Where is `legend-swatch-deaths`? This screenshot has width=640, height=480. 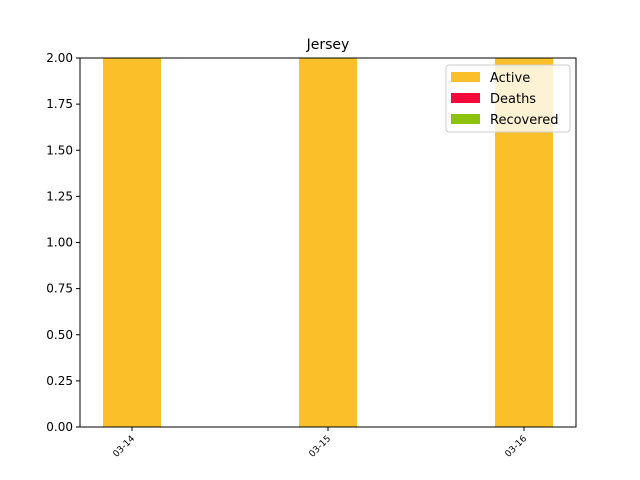 legend-swatch-deaths is located at coordinates (465, 98).